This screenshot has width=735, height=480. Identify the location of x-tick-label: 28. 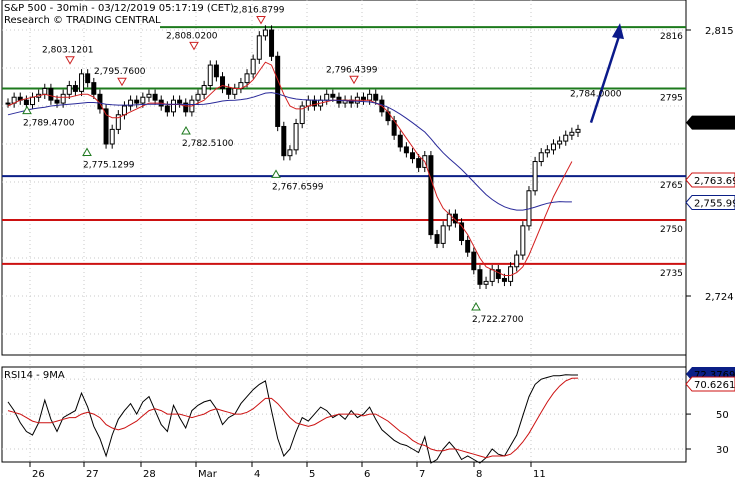
(149, 474).